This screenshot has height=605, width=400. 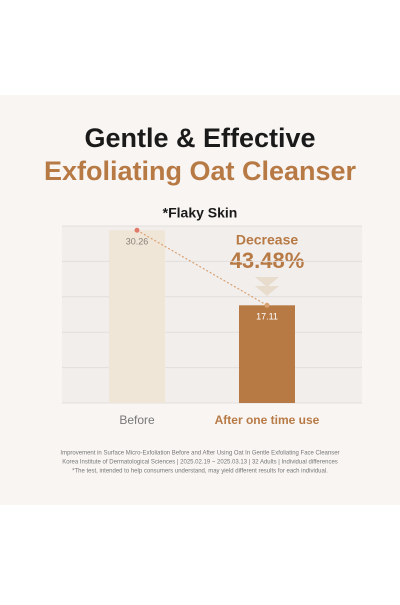 I want to click on chart-title: *Flaky Skin, so click(x=200, y=213).